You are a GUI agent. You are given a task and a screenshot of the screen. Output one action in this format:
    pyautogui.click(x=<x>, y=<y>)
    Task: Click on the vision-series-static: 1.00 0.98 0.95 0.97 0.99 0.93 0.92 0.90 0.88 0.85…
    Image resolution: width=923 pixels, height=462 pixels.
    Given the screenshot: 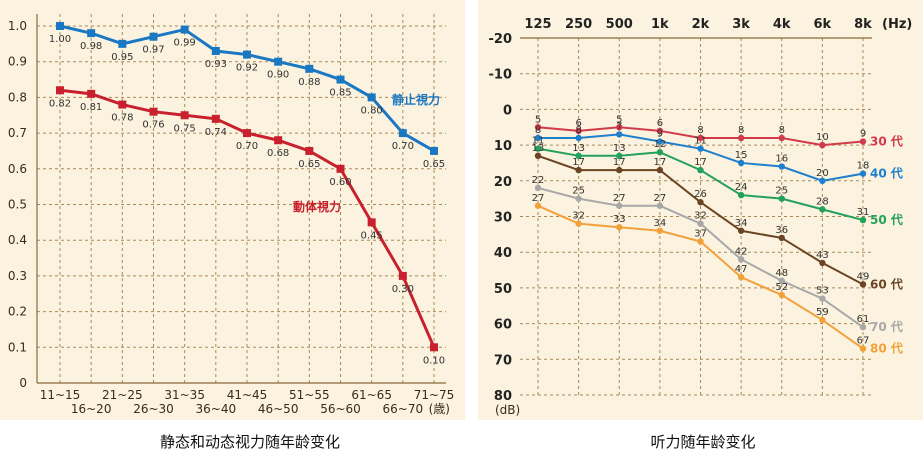 What is the action you would take?
    pyautogui.click(x=247, y=96)
    